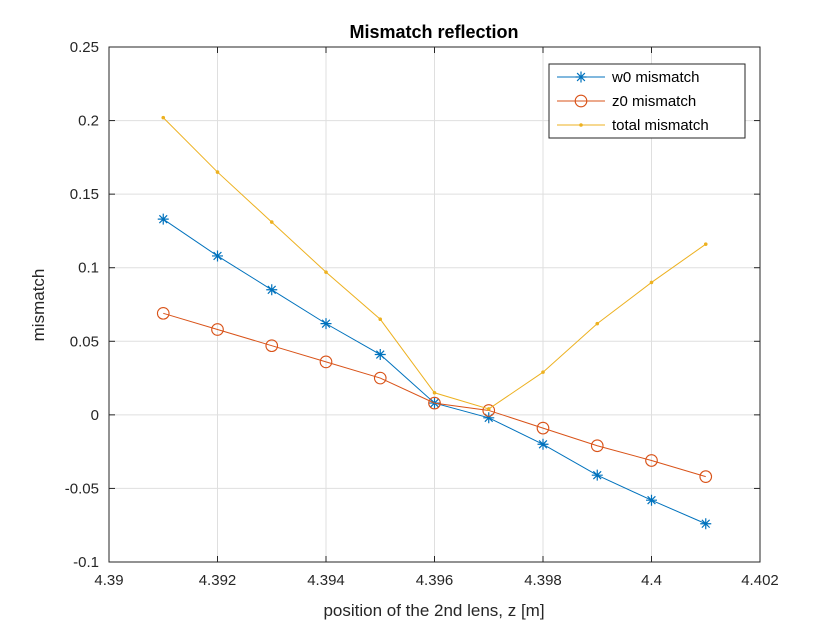 This screenshot has width=840, height=630. What do you see at coordinates (218, 580) in the screenshot?
I see `x-tick-label: 4.392` at bounding box center [218, 580].